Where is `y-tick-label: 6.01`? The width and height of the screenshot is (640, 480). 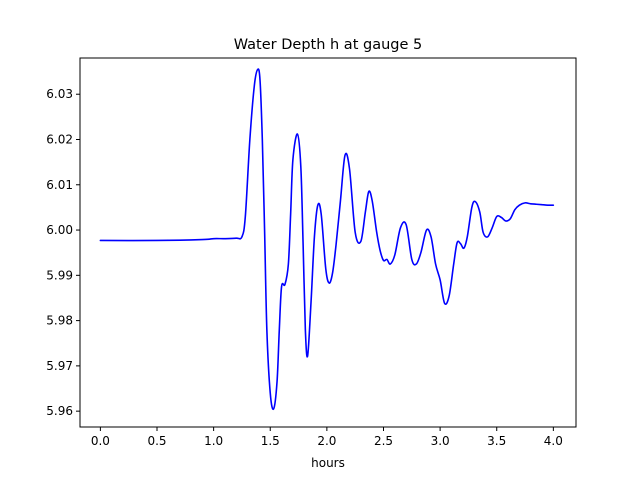 y-tick-label: 6.01 is located at coordinates (59, 185).